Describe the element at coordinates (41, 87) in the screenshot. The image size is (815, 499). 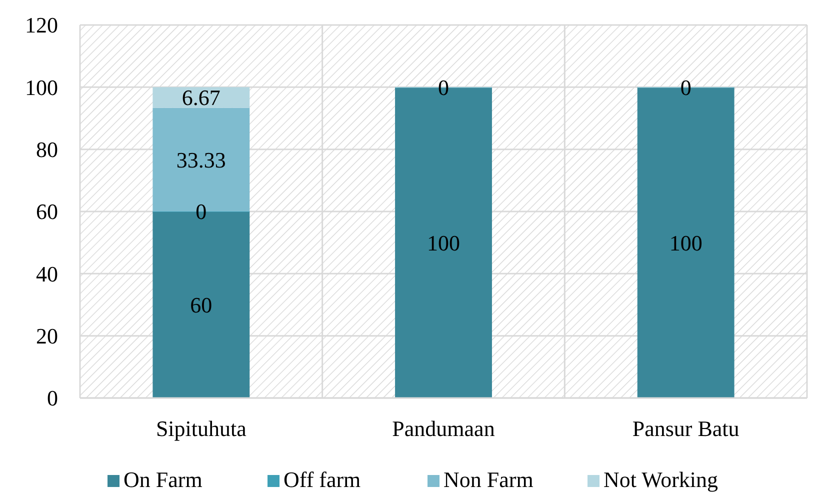
I see `y-tick-label: 100` at that location.